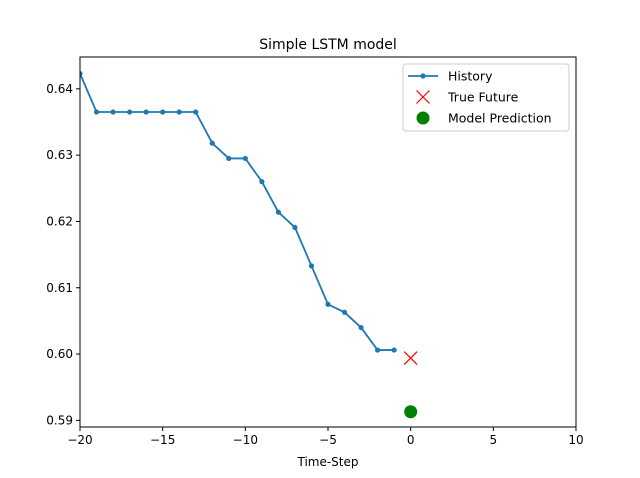 This screenshot has height=478, width=640. I want to click on y-tick-label: 0.59, so click(59, 420).